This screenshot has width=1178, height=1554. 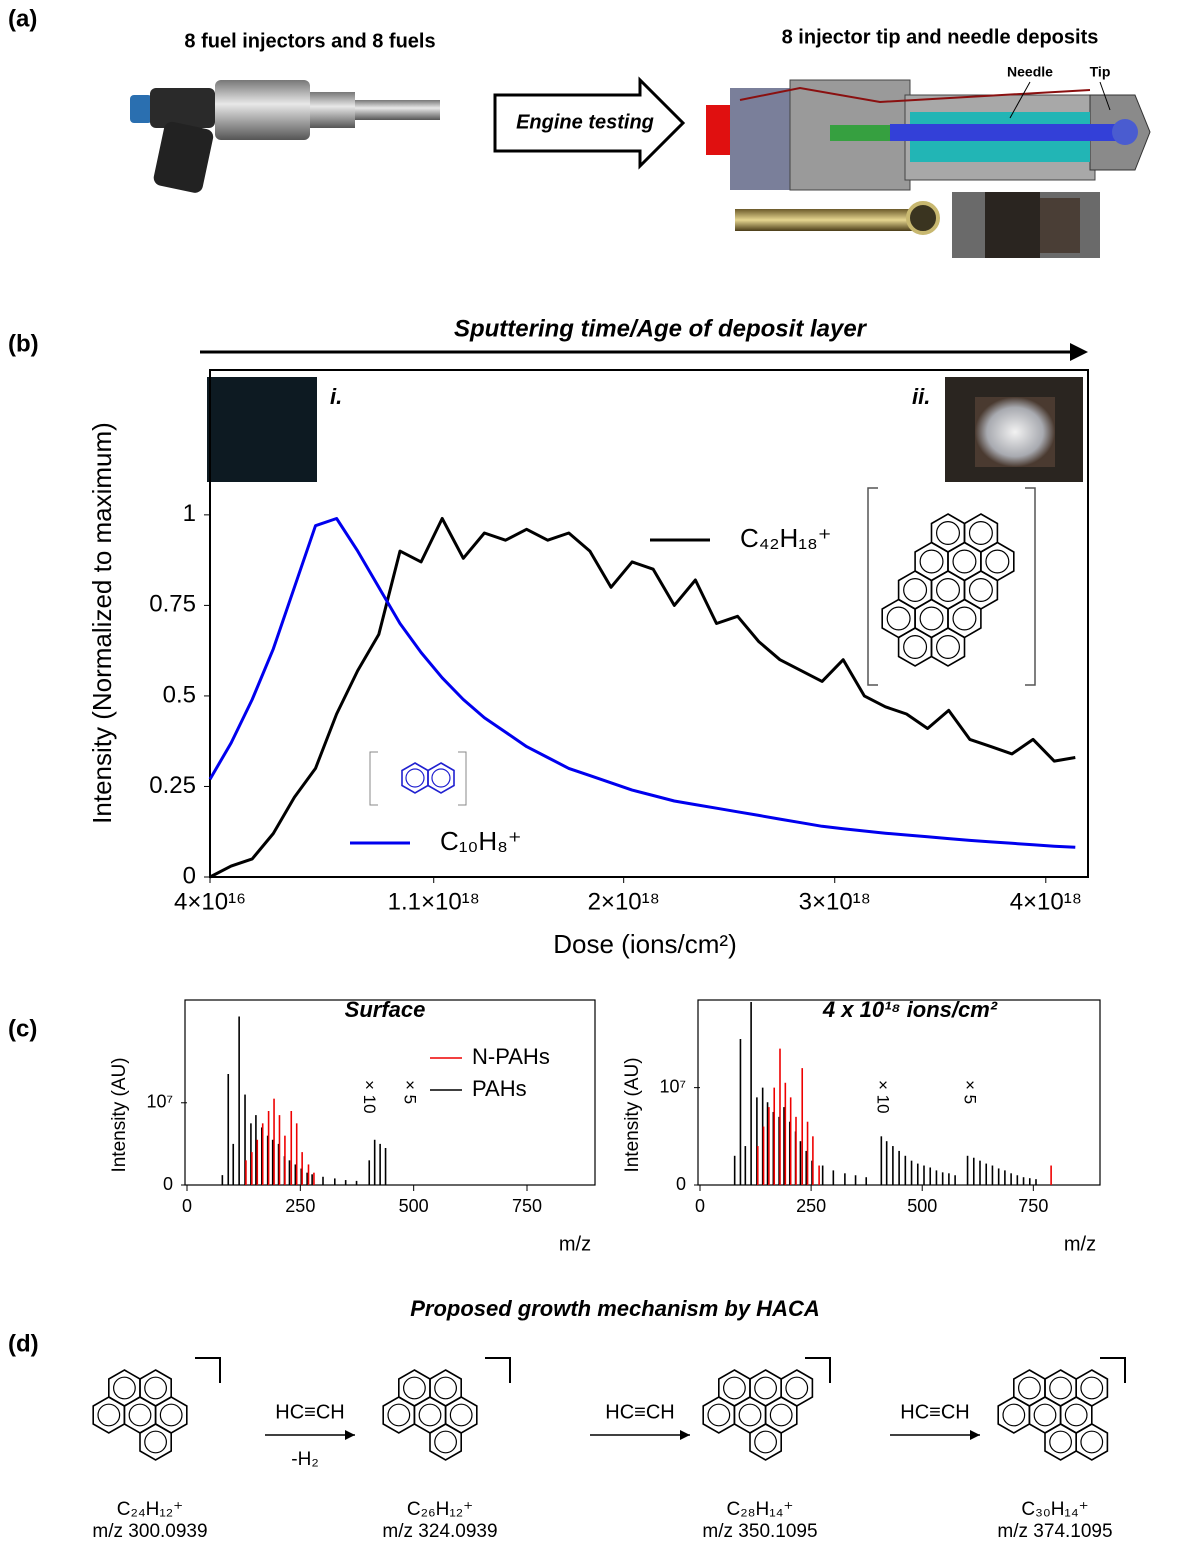 What do you see at coordinates (760, 1509) in the screenshot?
I see `formula: C₂₈H₁₄⁺` at bounding box center [760, 1509].